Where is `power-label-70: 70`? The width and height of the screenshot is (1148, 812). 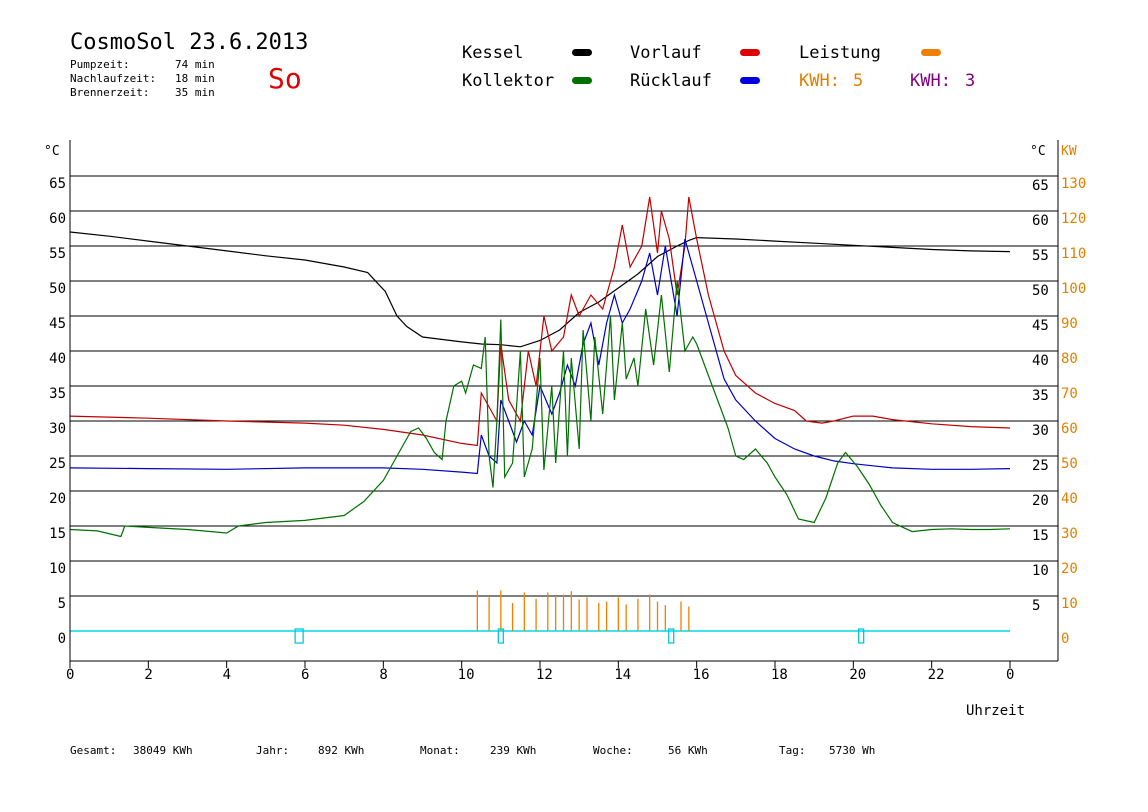 power-label-70: 70 is located at coordinates (1069, 394).